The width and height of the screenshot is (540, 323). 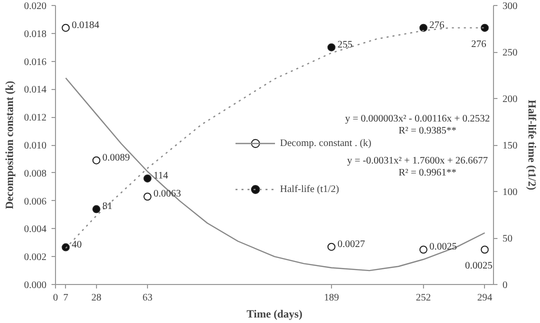 What do you see at coordinates (96, 298) in the screenshot?
I see `x-tick-label: 28` at bounding box center [96, 298].